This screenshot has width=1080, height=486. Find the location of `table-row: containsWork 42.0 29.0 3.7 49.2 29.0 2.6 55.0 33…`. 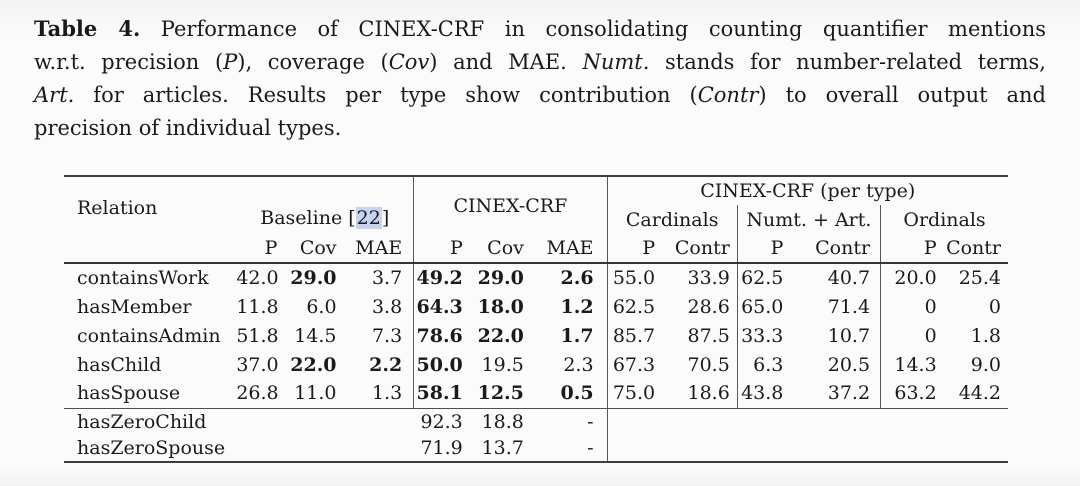

table-row: containsWork 42.0 29.0 3.7 49.2 29.0 2.6 55.0 33… is located at coordinates (536, 277).